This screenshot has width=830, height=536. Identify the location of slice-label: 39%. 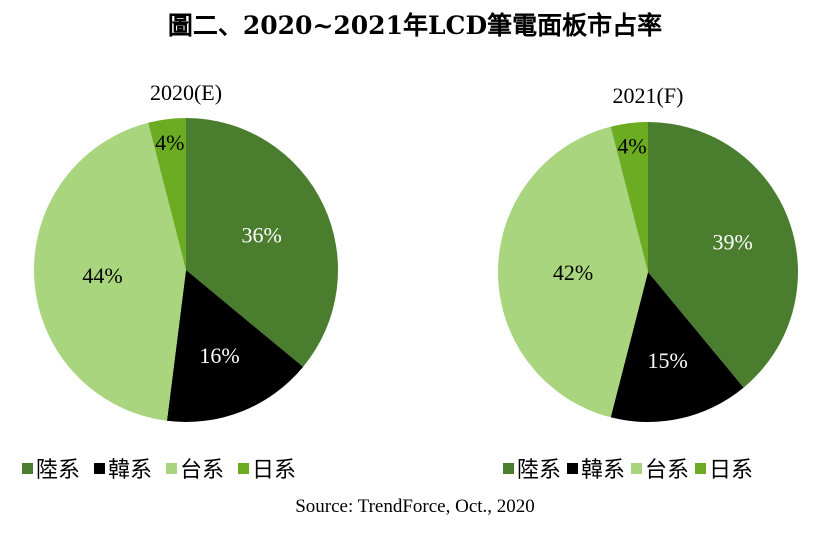
(733, 242).